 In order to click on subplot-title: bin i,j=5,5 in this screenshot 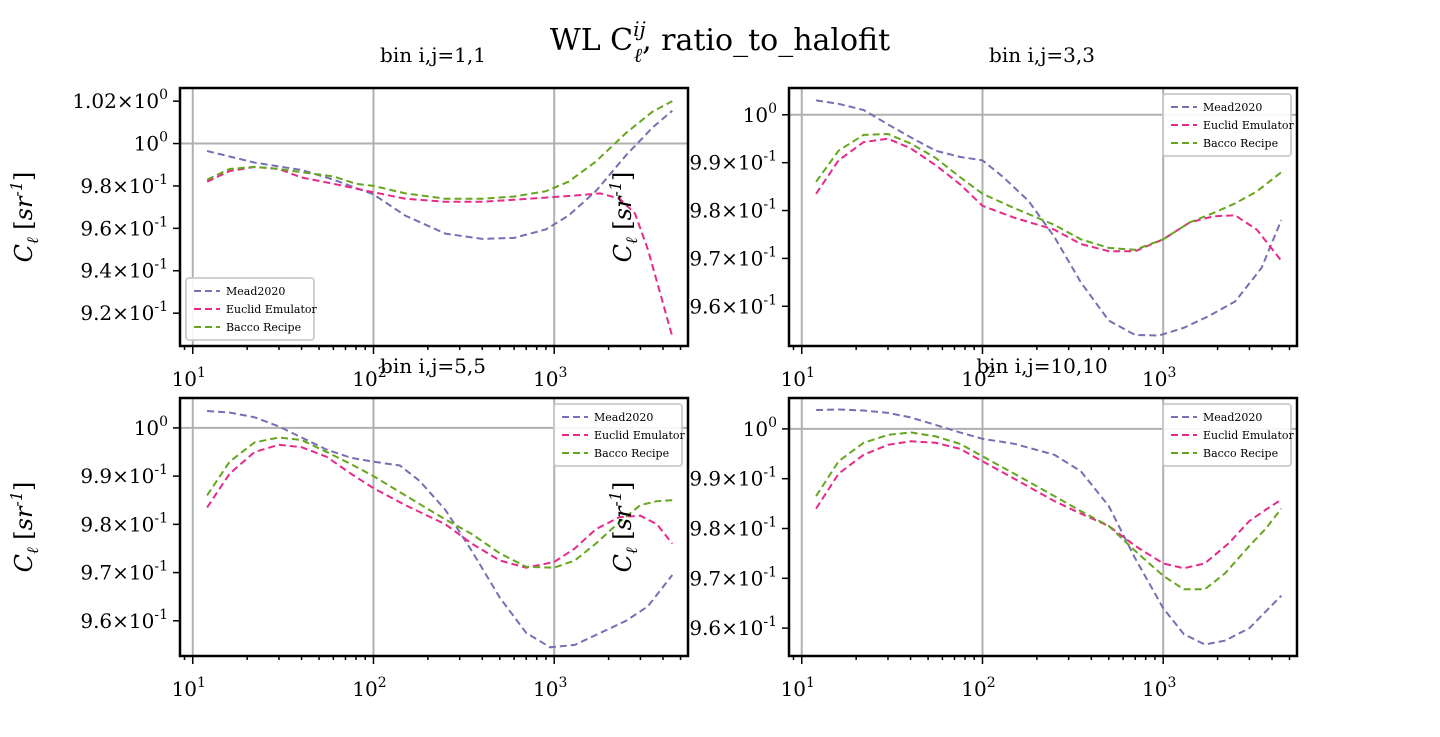, I will do `click(433, 366)`.